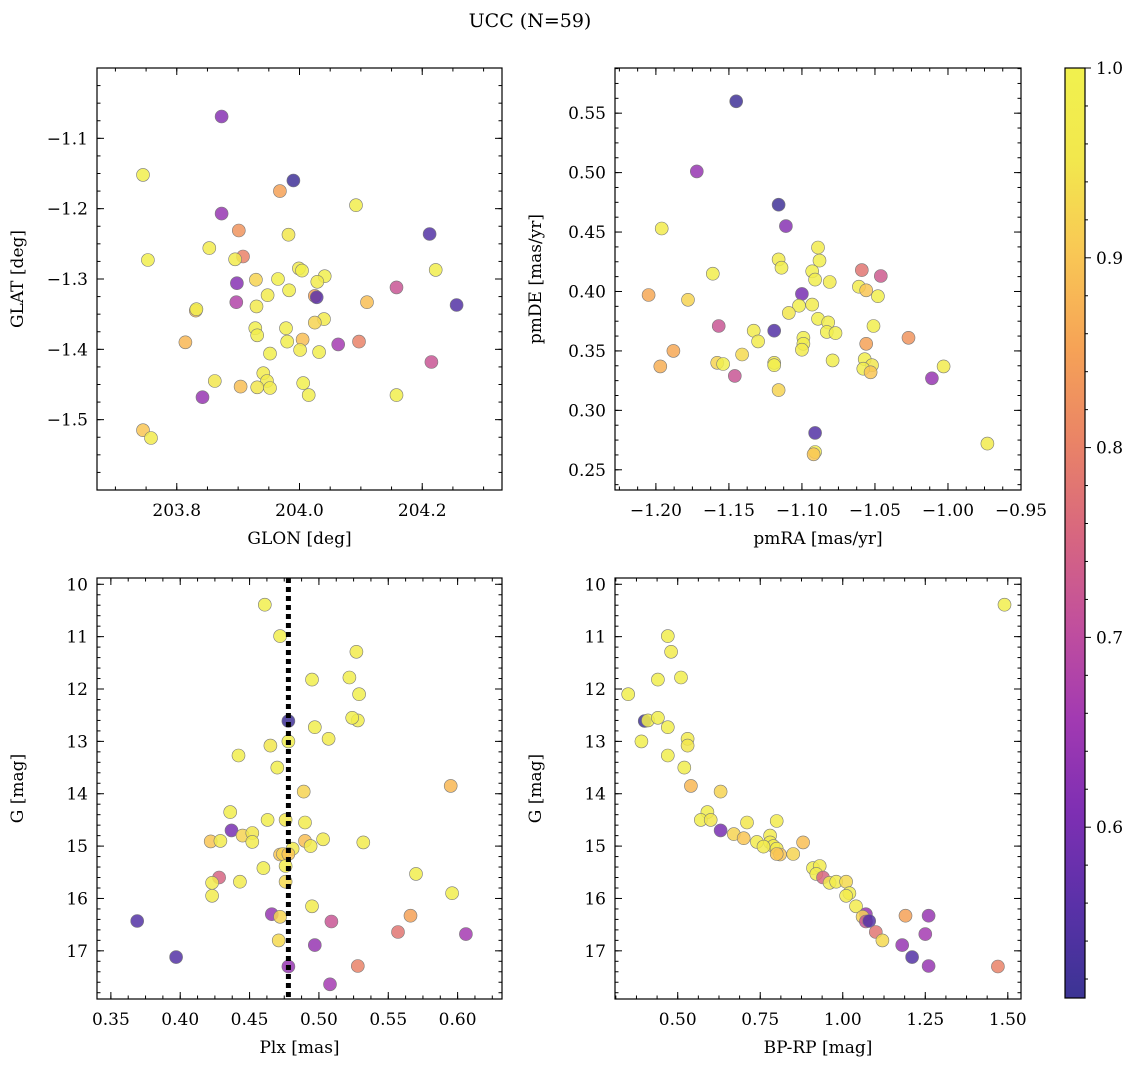 The image size is (1136, 1071). What do you see at coordinates (875, 511) in the screenshot?
I see `x-tick-label: −1.05` at bounding box center [875, 511].